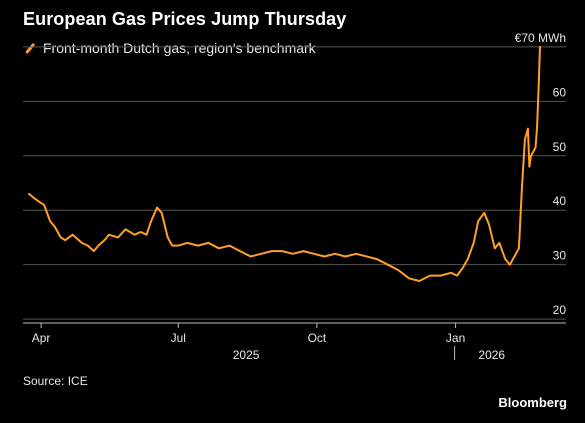 The width and height of the screenshot is (585, 423). I want to click on y-tick-label-40: 40, so click(560, 201).